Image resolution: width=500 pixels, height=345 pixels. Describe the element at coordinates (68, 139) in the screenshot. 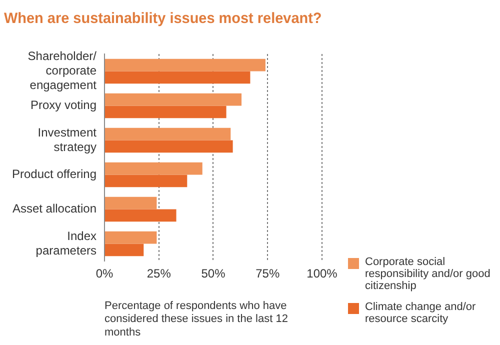

I see `y-tick-label: Investment strategy` at that location.